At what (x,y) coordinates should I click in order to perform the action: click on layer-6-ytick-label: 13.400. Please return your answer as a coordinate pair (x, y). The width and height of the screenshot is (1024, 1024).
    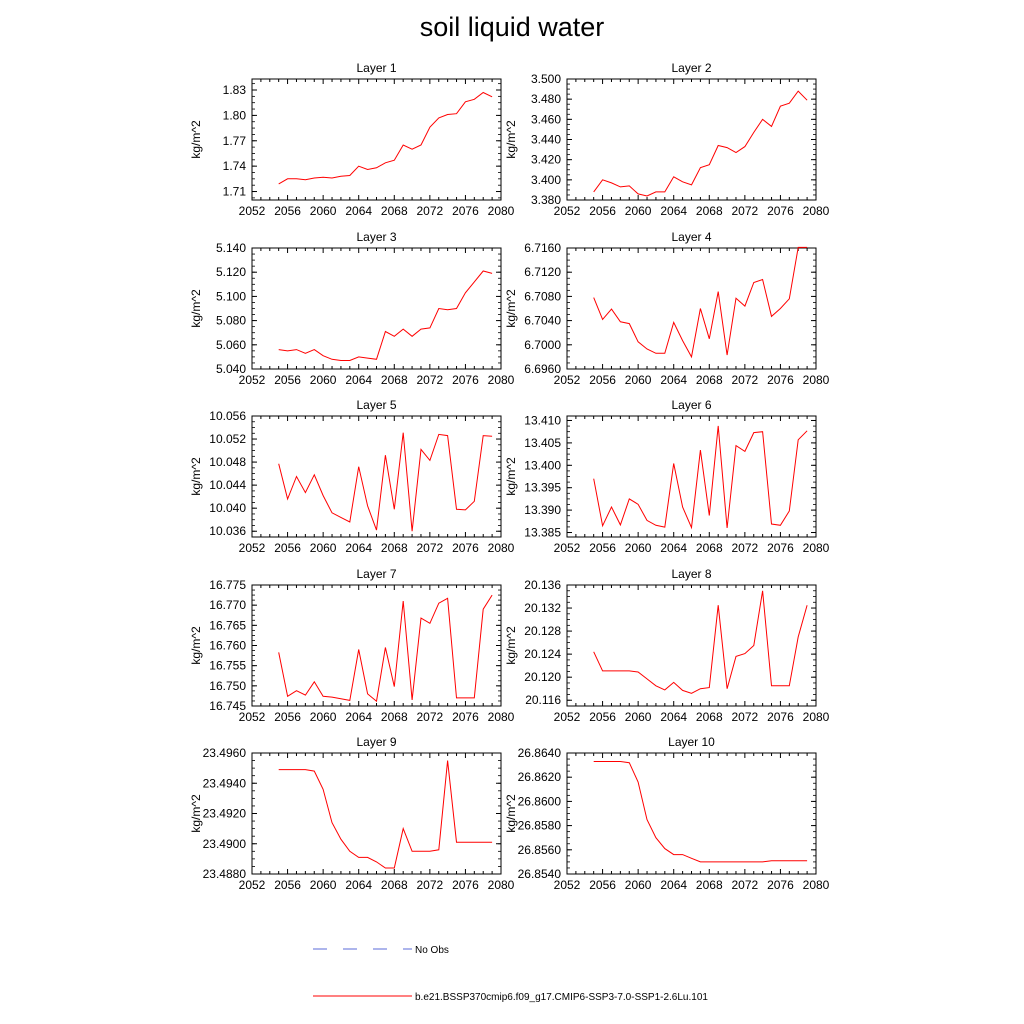
    Looking at the image, I should click on (542, 465).